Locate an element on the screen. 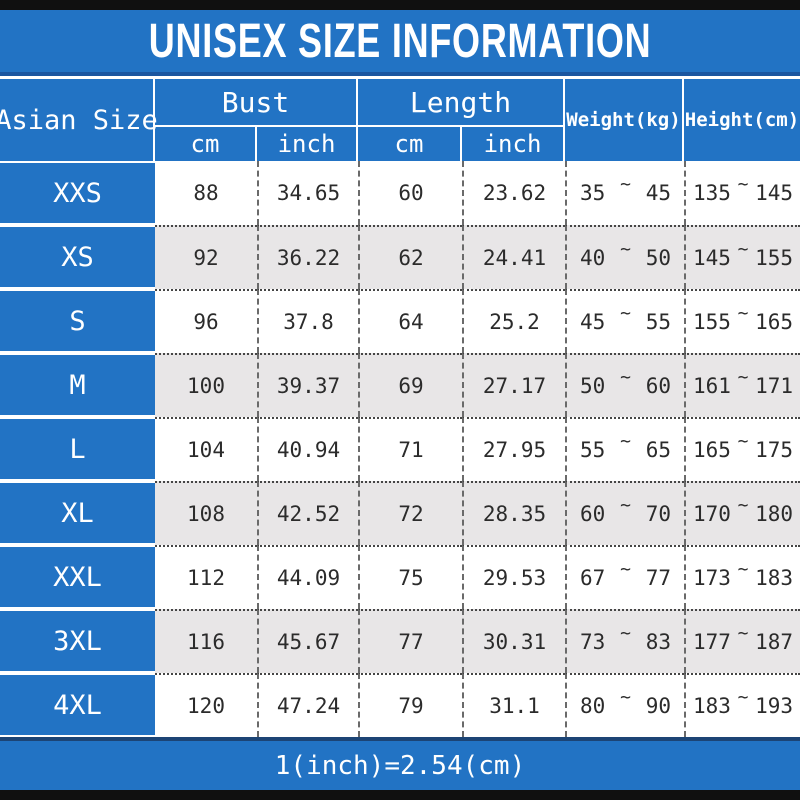 Image resolution: width=800 pixels, height=800 pixels. height-max: 183 is located at coordinates (774, 578).